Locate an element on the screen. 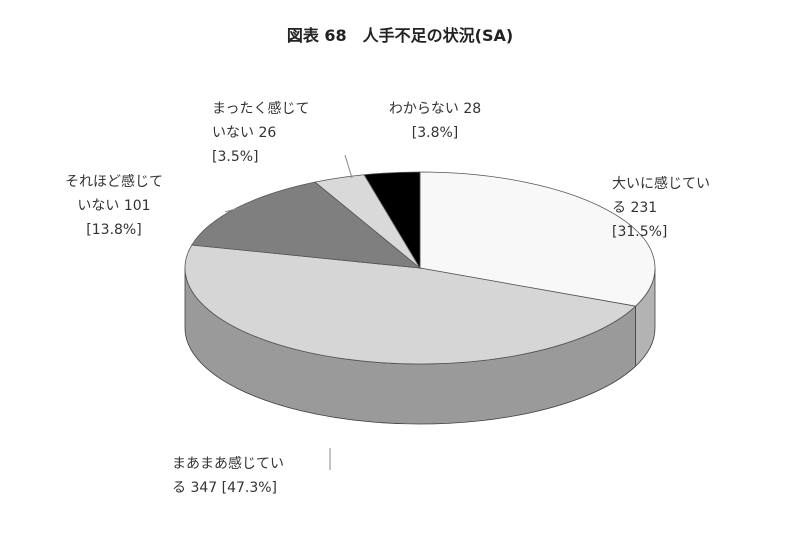  category-label: まったく感じていない is located at coordinates (261, 121).